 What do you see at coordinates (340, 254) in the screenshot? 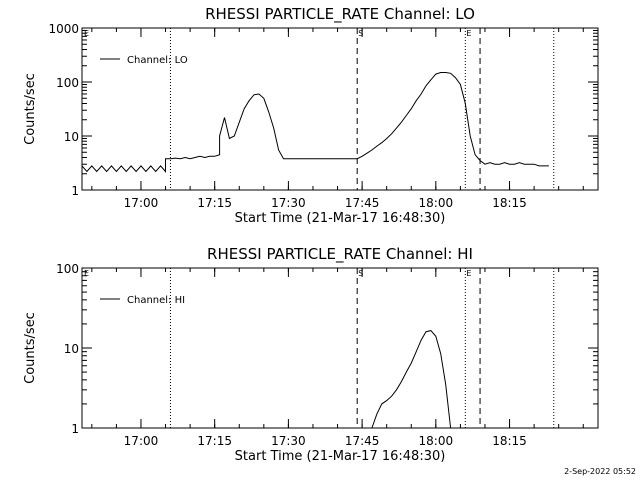
I see `chart-title: RHESSI PARTICLE_RATE Channel: HI` at bounding box center [340, 254].